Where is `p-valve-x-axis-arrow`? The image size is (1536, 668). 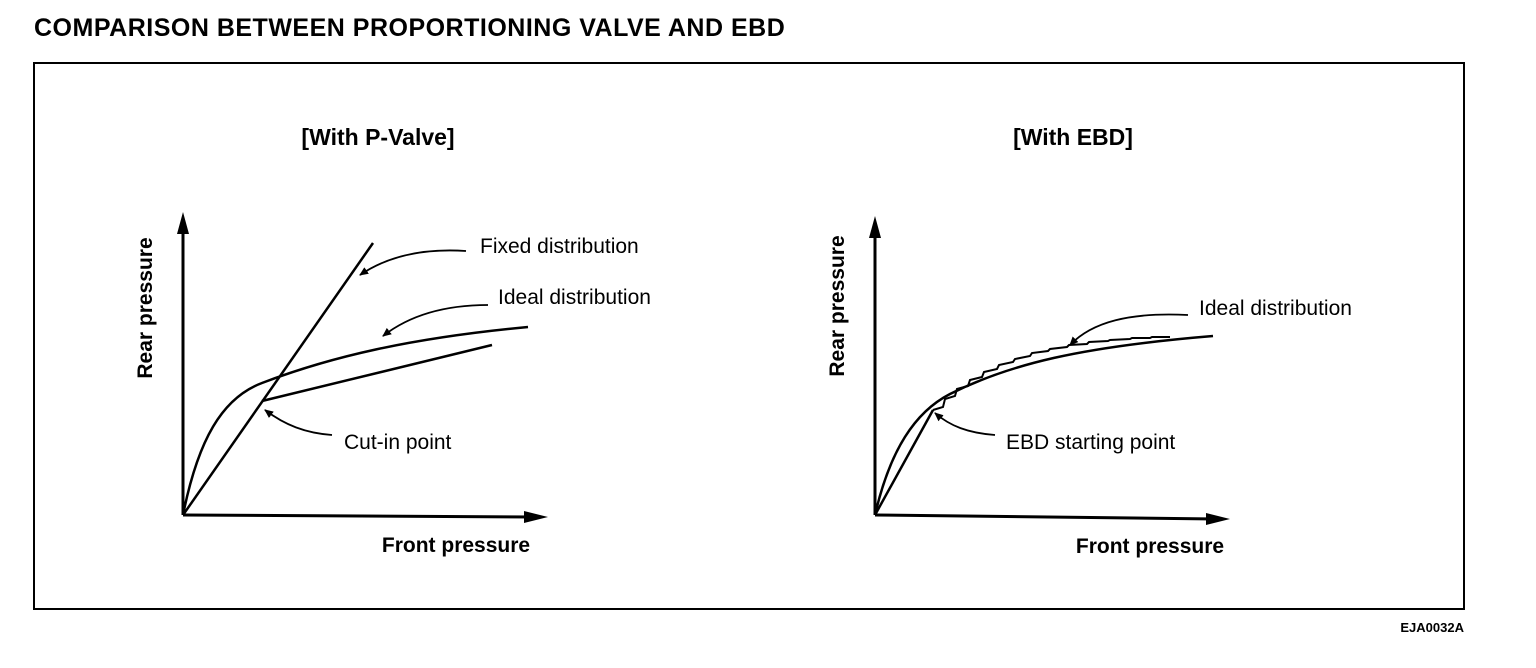
p-valve-x-axis-arrow is located at coordinates (536, 517).